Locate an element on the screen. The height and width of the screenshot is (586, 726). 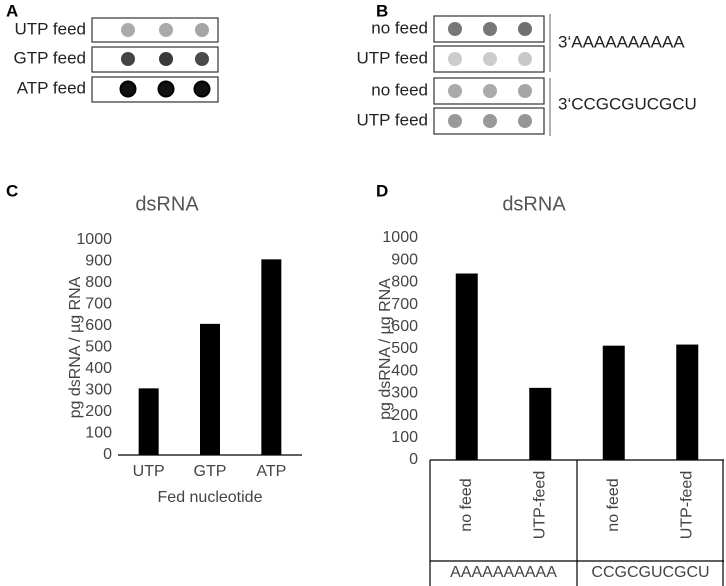
sequence-label: 3‘CCGCGUCGCU is located at coordinates (627, 103).